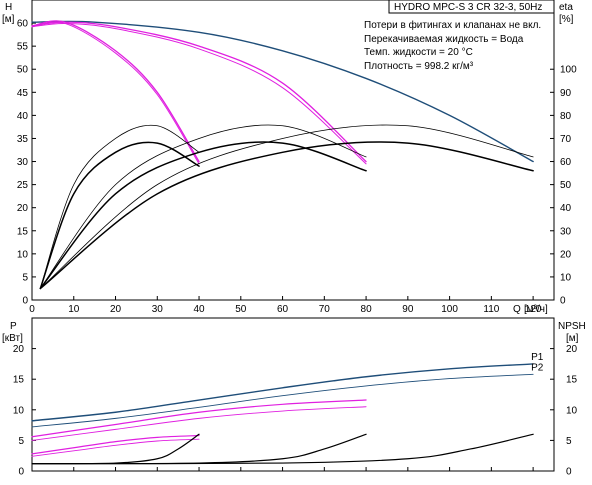  Describe the element at coordinates (452, 25) in the screenshot. I see `note-fittings: Потери в фитингах и клапанах не вкл.` at that location.